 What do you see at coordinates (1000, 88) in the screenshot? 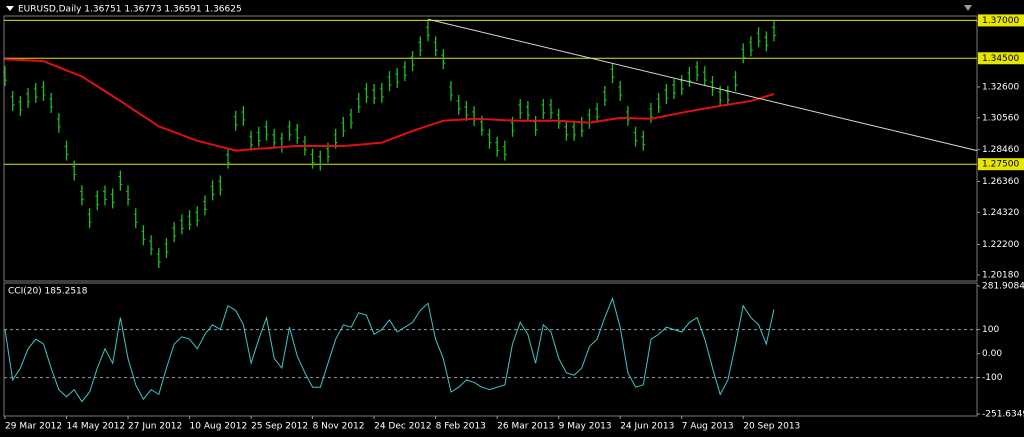
I see `y-tick-label: 1.32600` at bounding box center [1000, 88].